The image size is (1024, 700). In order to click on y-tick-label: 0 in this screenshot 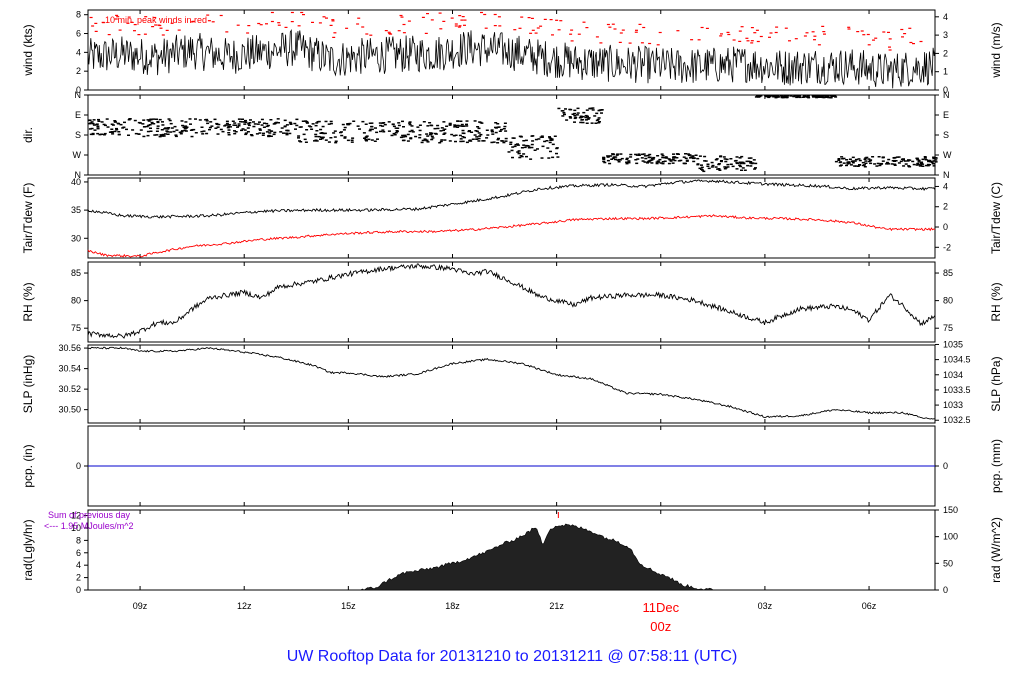, I will do `click(78, 590)`.